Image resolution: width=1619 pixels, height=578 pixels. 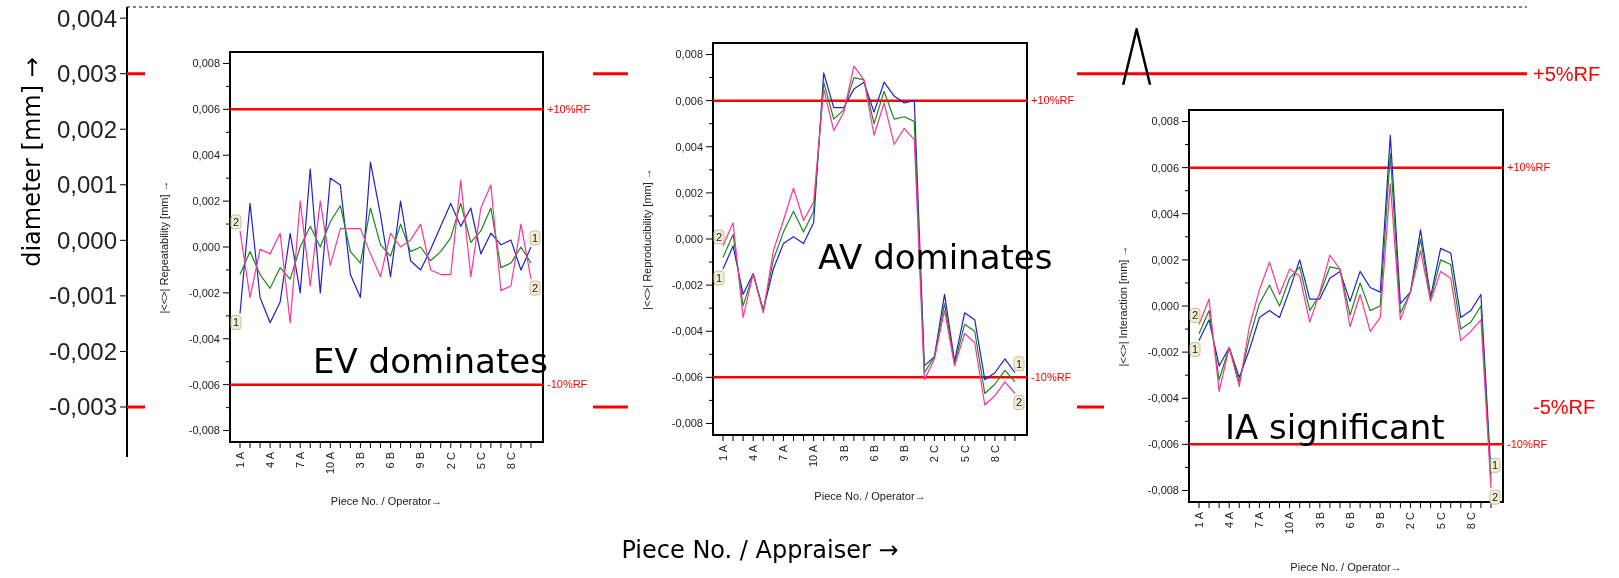 I want to click on y-axis-title: |<<>| Repeatability [mm] →, so click(x=164, y=247).